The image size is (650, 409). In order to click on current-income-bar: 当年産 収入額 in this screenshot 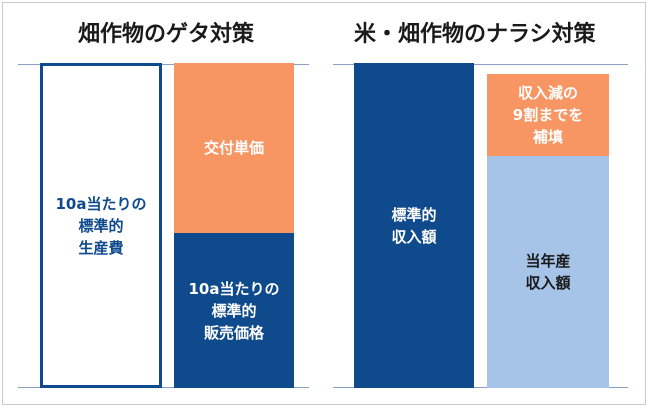, I will do `click(548, 272)`.